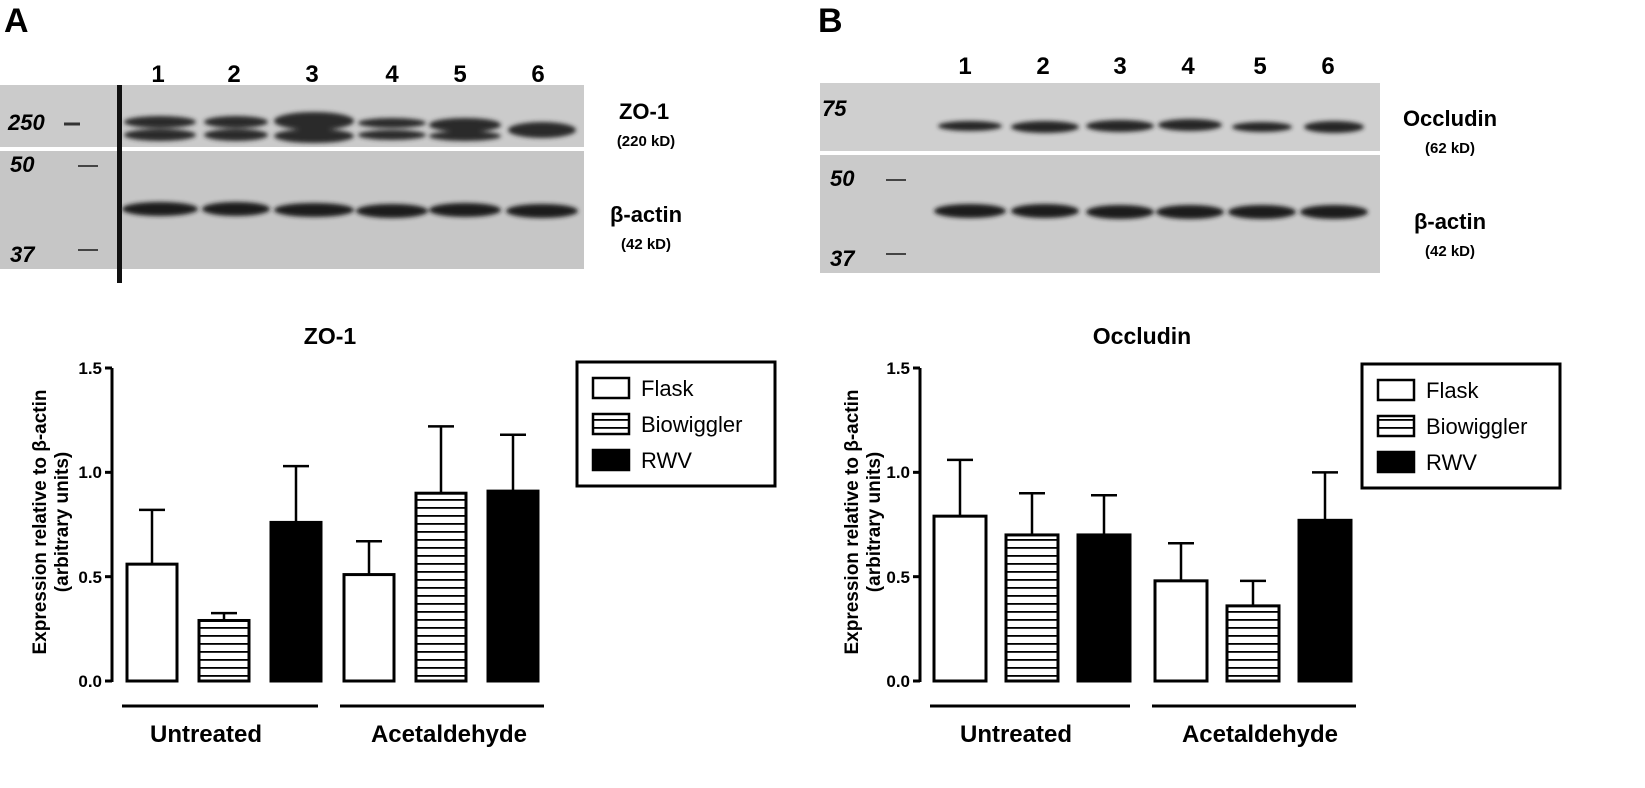 This screenshot has height=788, width=1645. What do you see at coordinates (330, 336) in the screenshot?
I see `chart-title: ZO-1` at bounding box center [330, 336].